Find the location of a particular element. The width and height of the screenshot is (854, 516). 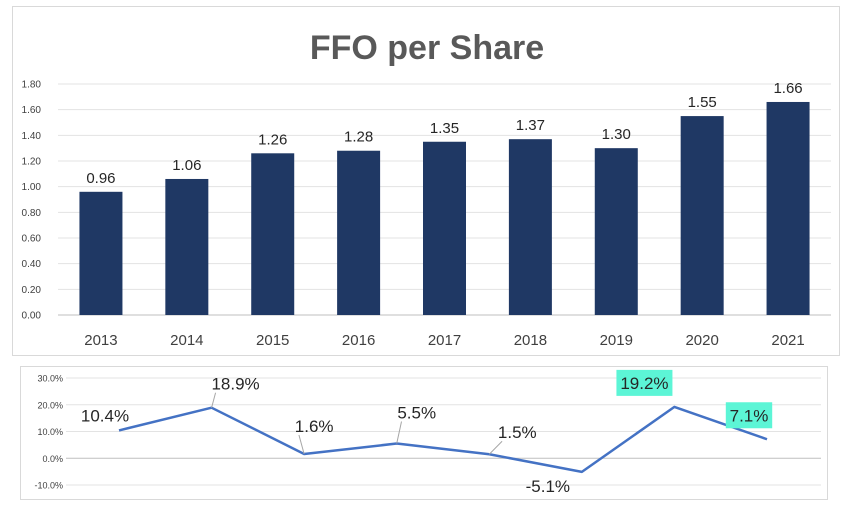

y-tick-label: 1.00 is located at coordinates (32, 187).